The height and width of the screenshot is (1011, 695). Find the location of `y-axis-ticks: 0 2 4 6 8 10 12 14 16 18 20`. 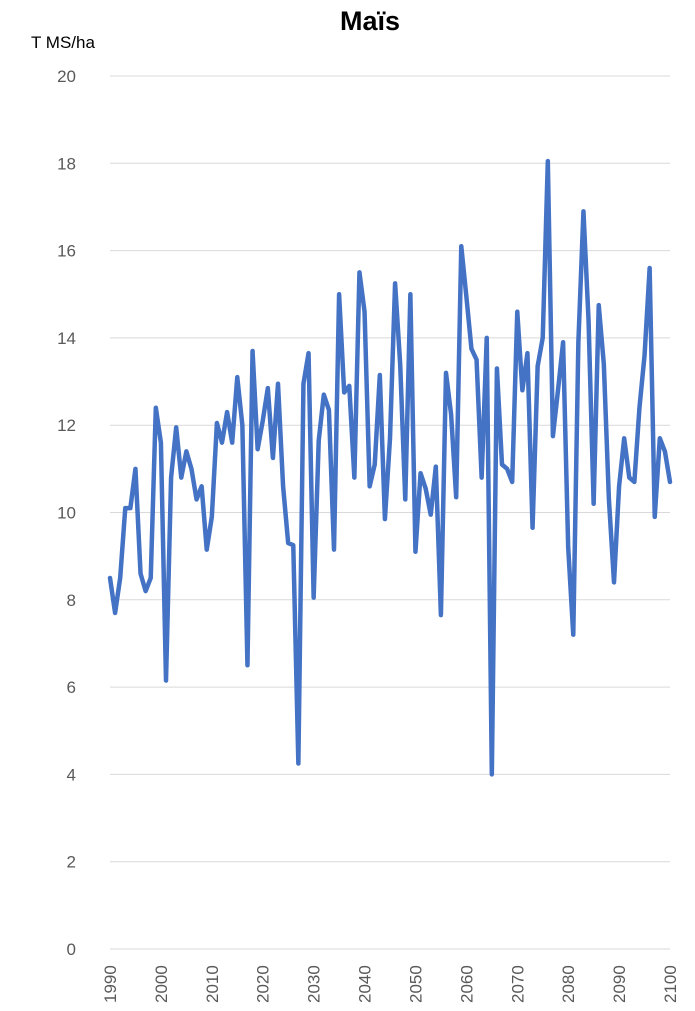

y-axis-ticks: 0 2 4 6 8 10 12 14 16 18 20 is located at coordinates (66, 513).